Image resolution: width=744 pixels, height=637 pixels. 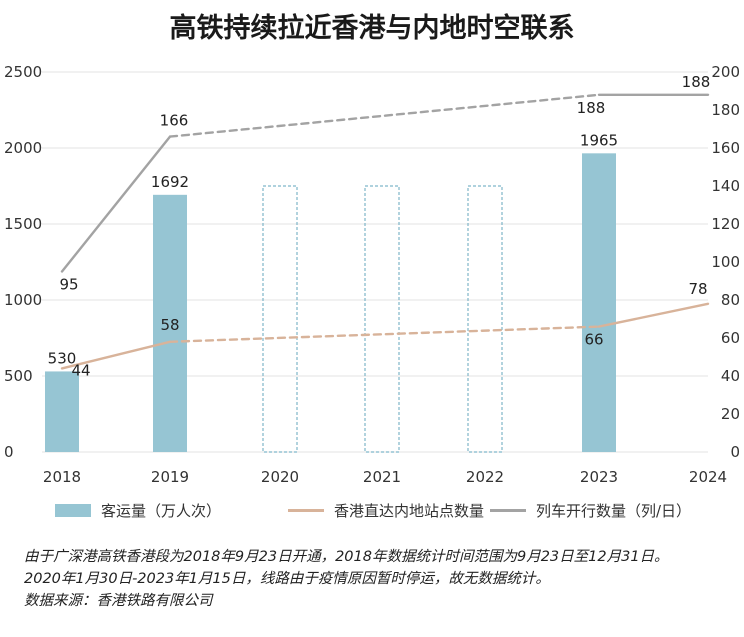 I want to click on legend-item-stations: 香港直达内地站点数量, so click(x=386, y=510).